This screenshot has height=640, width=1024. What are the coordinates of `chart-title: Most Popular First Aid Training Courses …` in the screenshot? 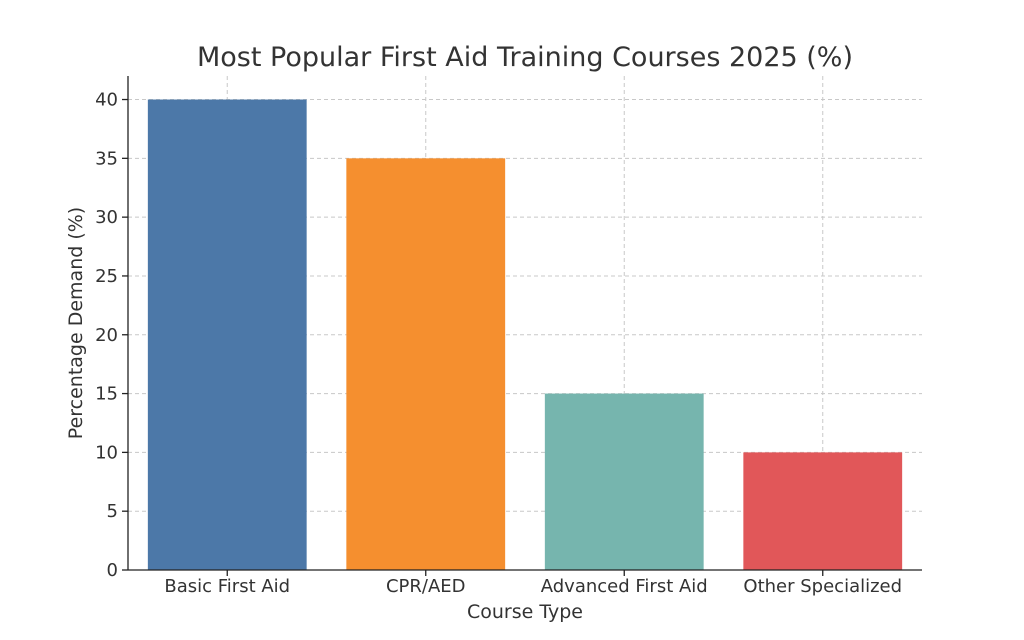 It's located at (525, 57).